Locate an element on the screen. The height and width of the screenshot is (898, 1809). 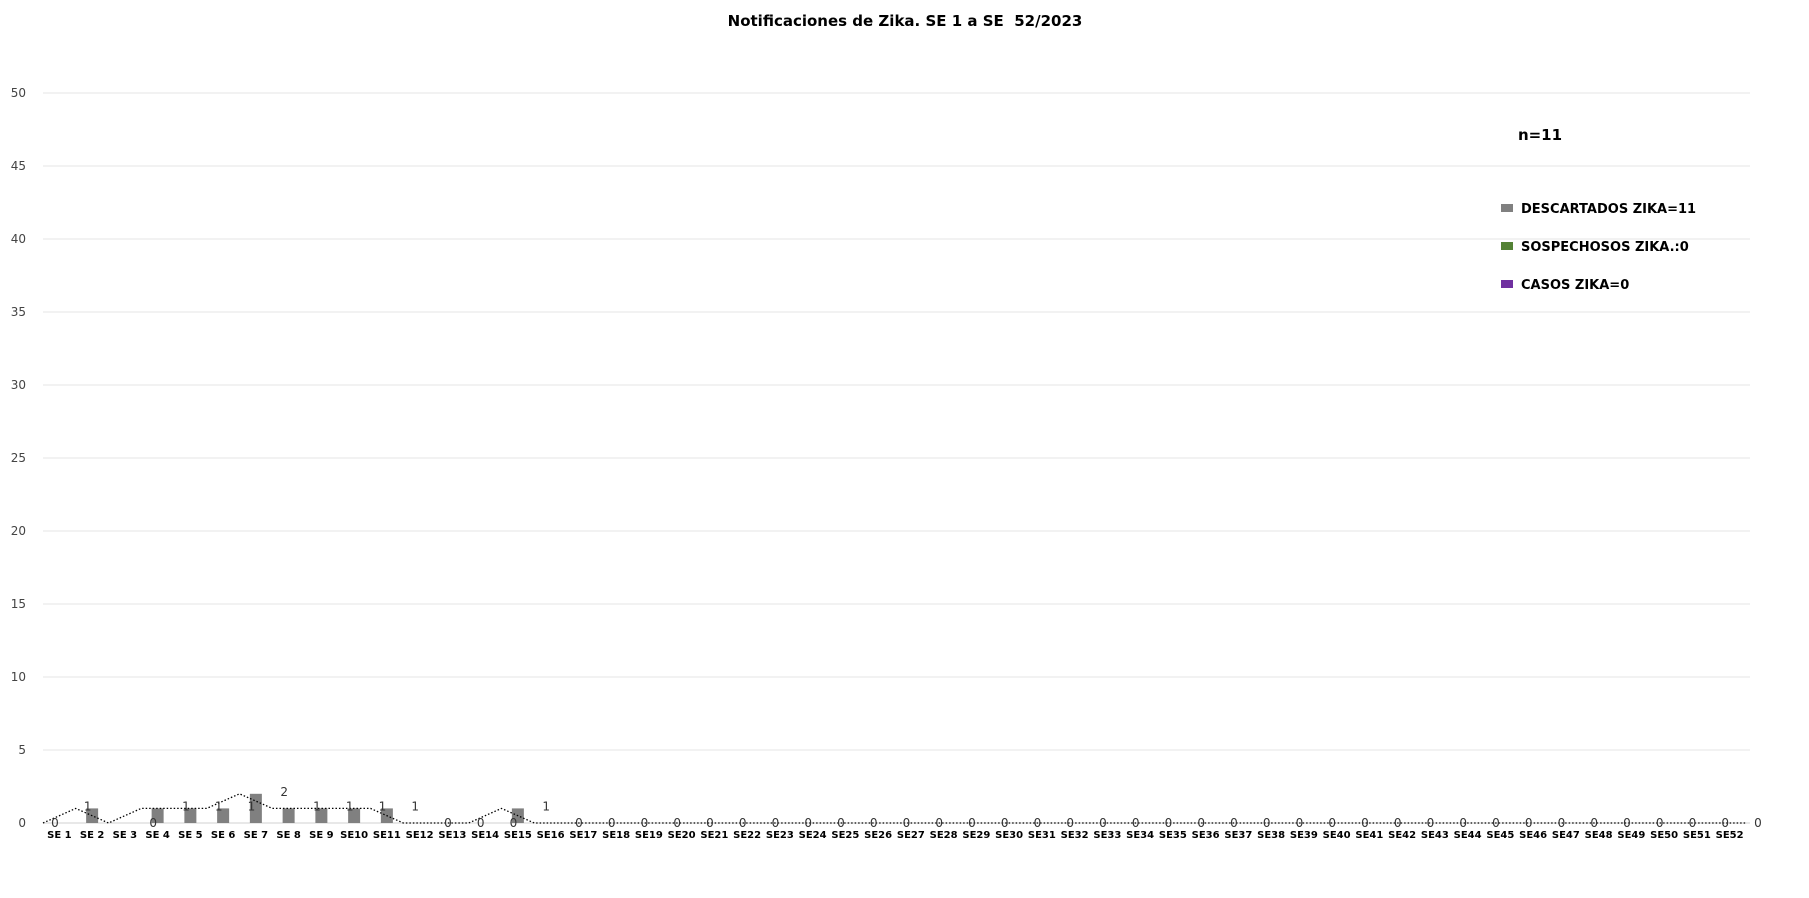
y-tick-label: 5 is located at coordinates (22, 750).